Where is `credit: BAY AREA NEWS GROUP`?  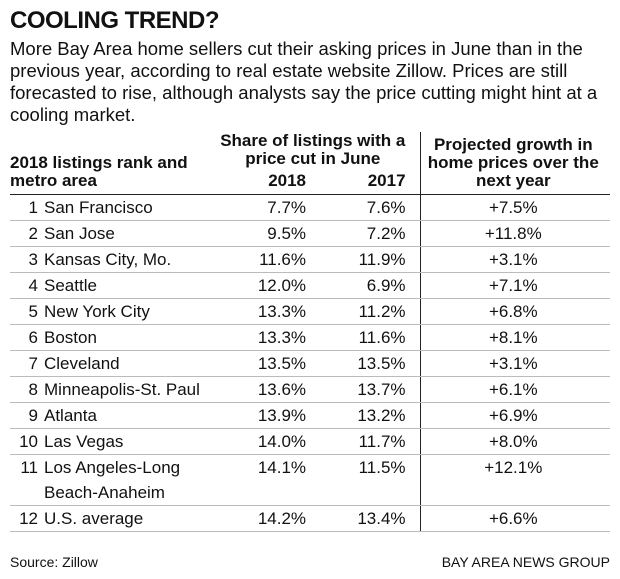 credit: BAY AREA NEWS GROUP is located at coordinates (525, 562).